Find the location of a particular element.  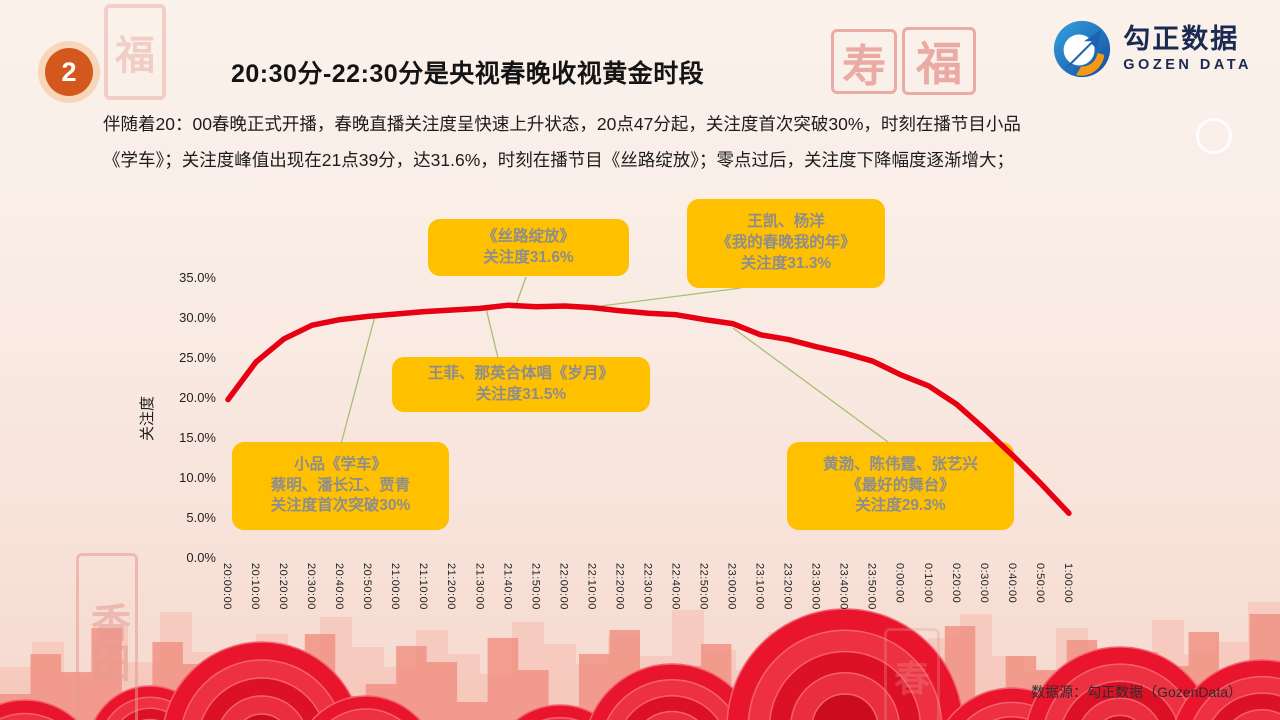

x-tick-label: 0:50:00 is located at coordinates (1039, 583).